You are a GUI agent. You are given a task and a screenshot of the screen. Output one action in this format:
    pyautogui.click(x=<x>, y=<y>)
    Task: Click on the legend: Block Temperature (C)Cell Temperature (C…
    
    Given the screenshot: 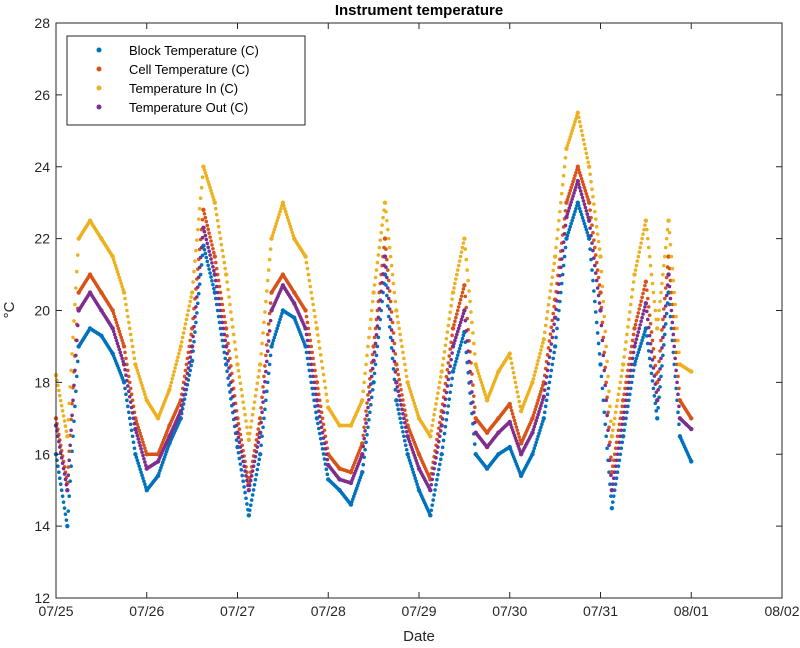 What is the action you would take?
    pyautogui.click(x=186, y=80)
    